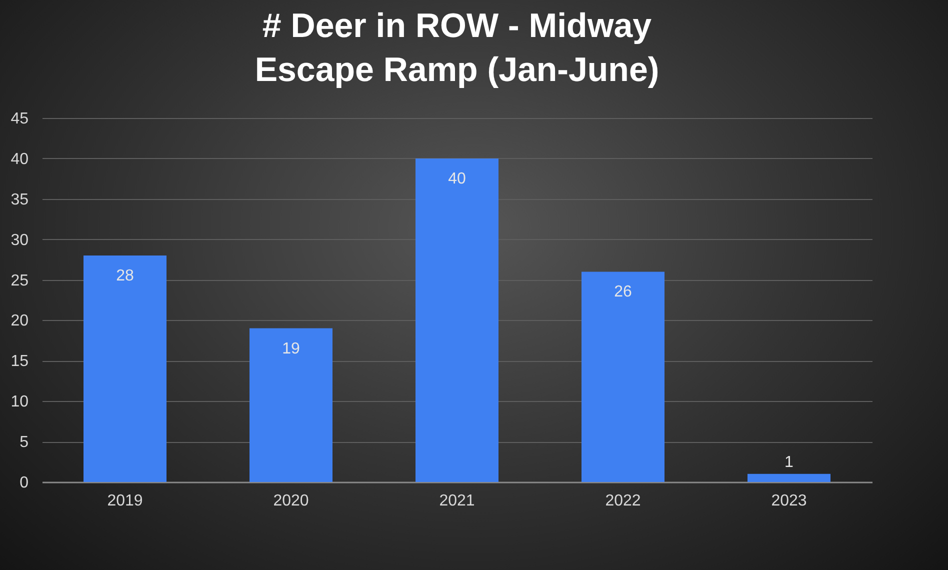 This screenshot has height=570, width=948. Describe the element at coordinates (623, 292) in the screenshot. I see `data-label: 26` at that location.